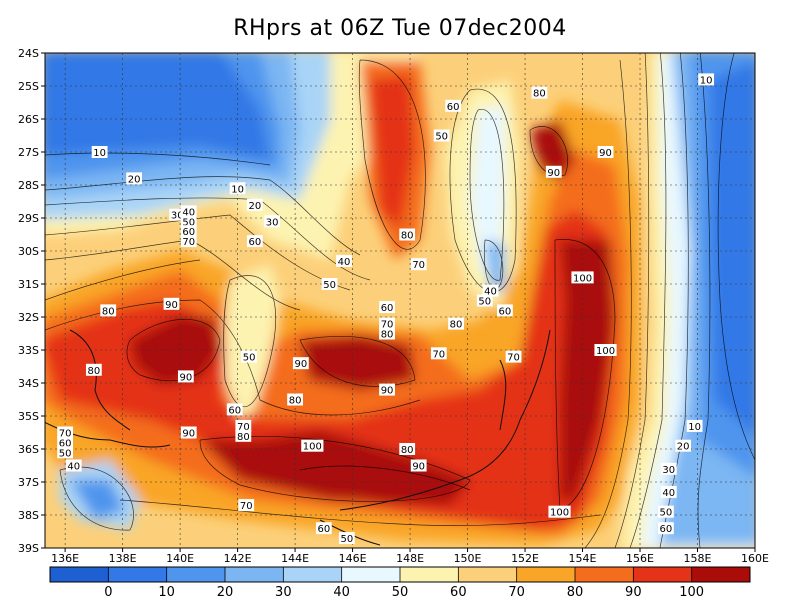  Describe the element at coordinates (295, 558) in the screenshot. I see `longitude-label: 144E` at that location.